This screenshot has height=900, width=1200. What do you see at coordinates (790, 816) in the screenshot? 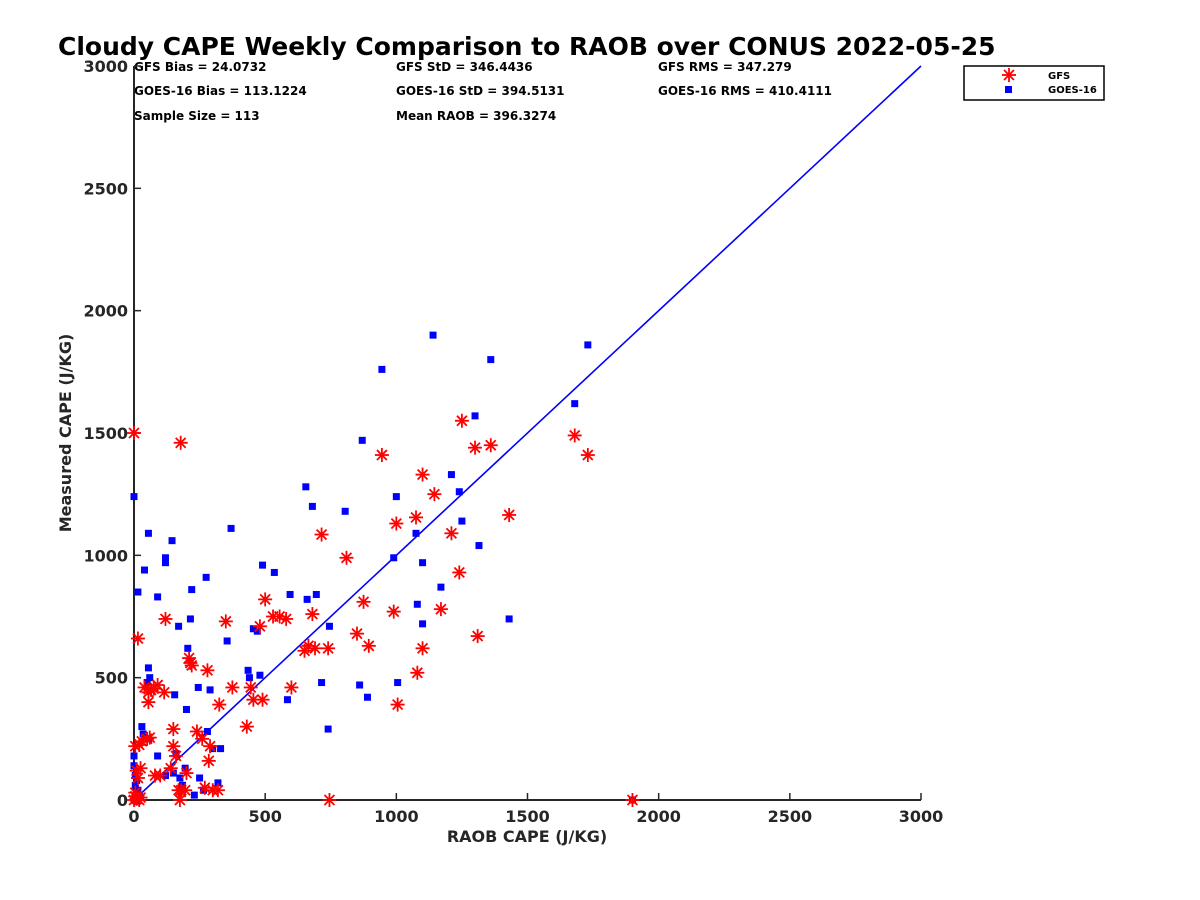
I see `x-tick-label: 2500` at bounding box center [790, 816].